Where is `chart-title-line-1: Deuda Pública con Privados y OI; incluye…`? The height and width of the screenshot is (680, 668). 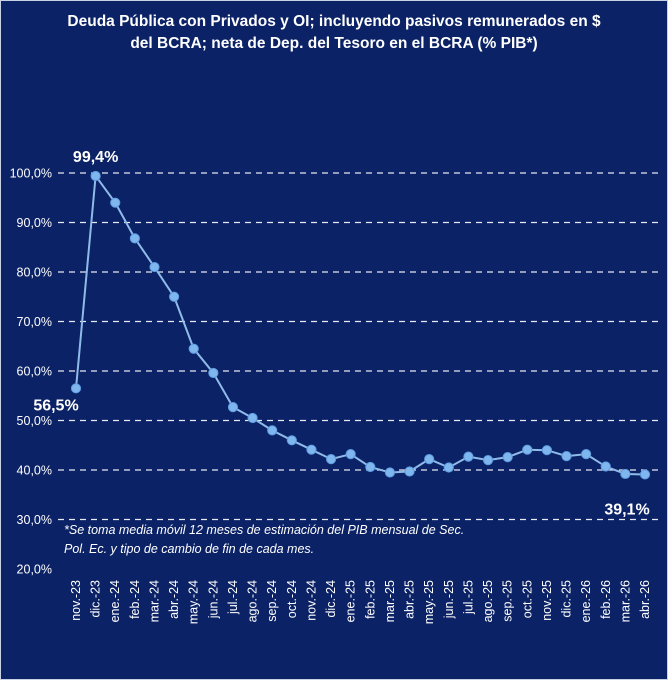 chart-title-line-1: Deuda Pública con Privados y OI; incluye… is located at coordinates (334, 21).